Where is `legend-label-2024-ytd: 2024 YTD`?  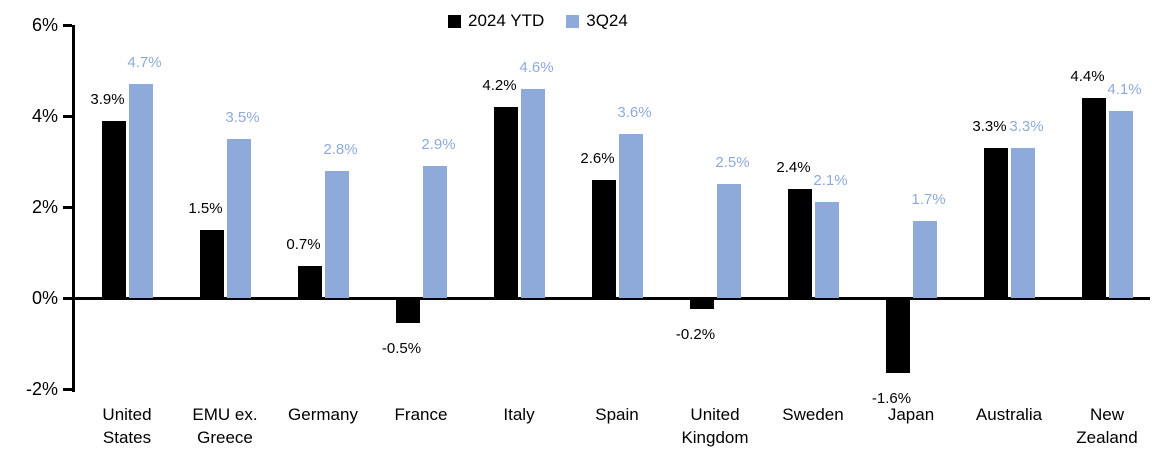 legend-label-2024-ytd: 2024 YTD is located at coordinates (506, 20).